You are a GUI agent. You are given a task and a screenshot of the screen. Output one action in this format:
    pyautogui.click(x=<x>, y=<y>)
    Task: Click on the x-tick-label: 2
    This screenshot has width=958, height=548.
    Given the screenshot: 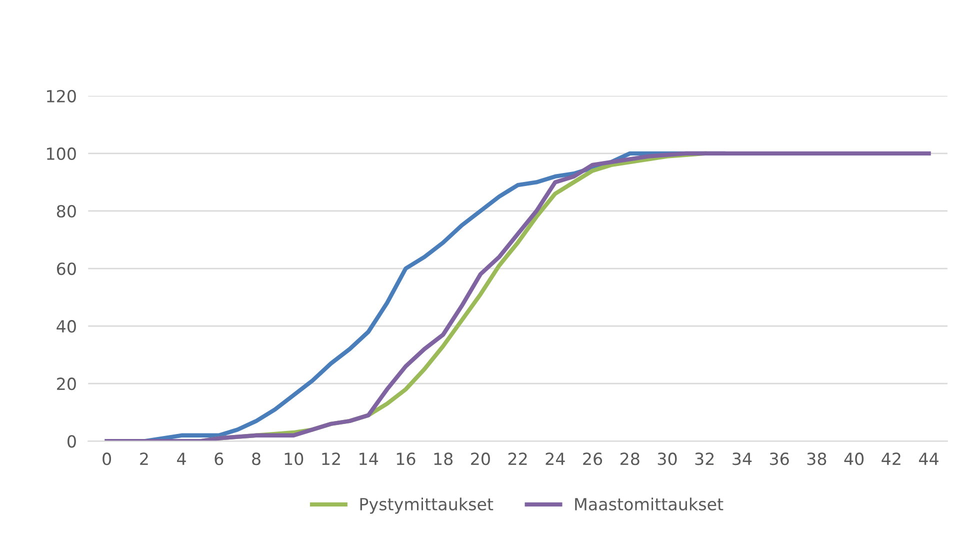 What is the action you would take?
    pyautogui.click(x=144, y=458)
    